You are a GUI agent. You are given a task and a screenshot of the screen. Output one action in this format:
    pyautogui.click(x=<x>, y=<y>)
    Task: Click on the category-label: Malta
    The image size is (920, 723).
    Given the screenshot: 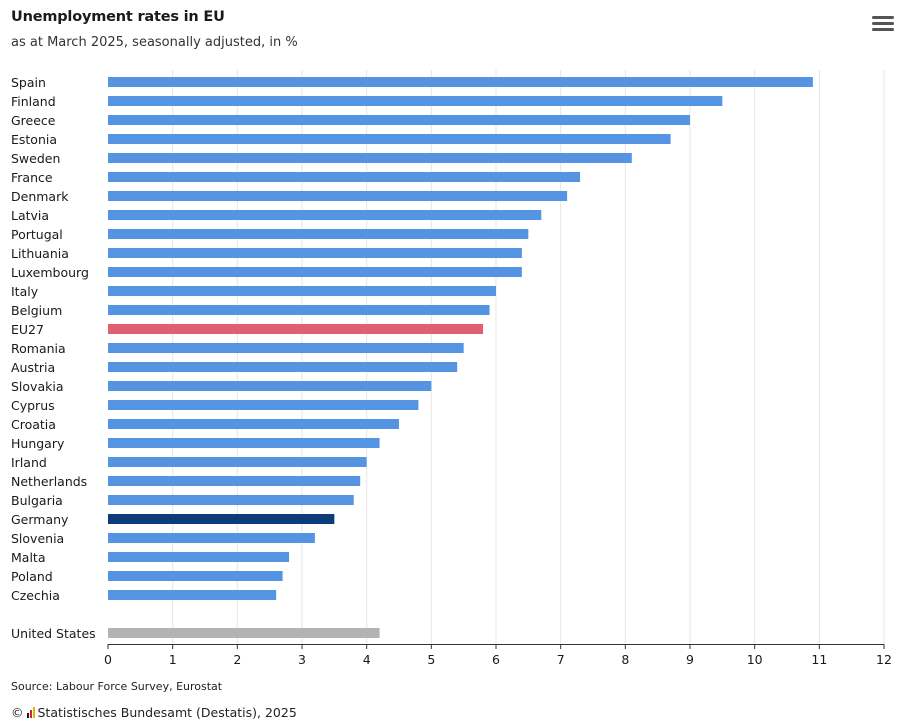 What is the action you would take?
    pyautogui.click(x=28, y=557)
    